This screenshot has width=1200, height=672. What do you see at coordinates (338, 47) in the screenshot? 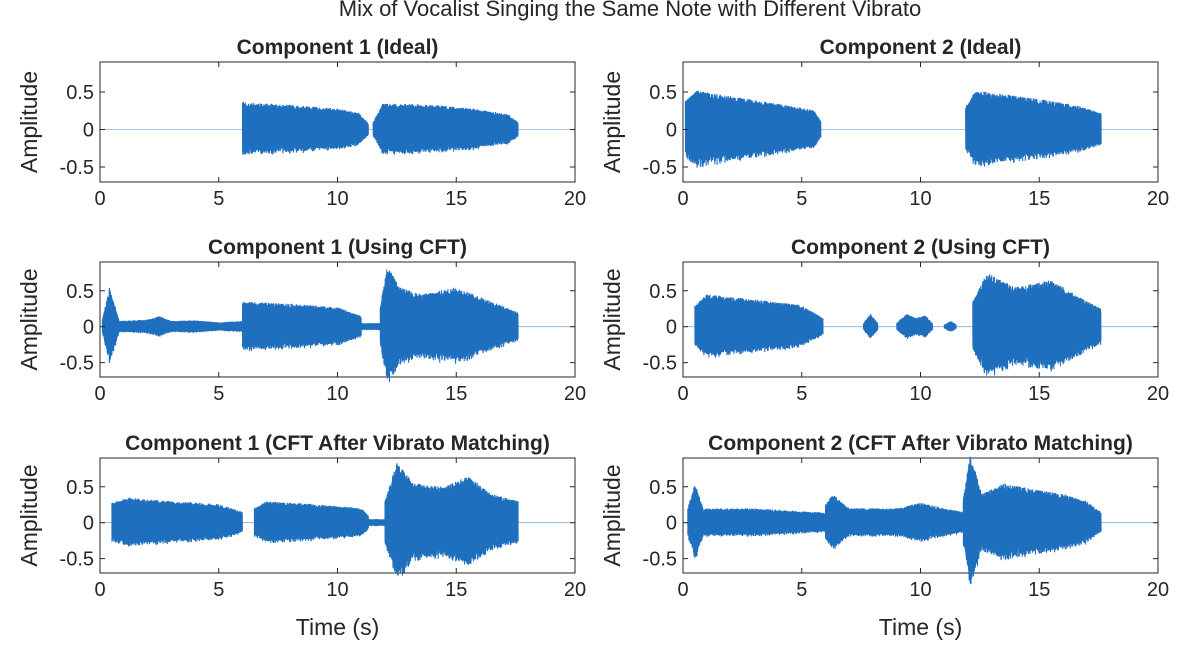
I see `subplot-title: Component 1 (Ideal)` at bounding box center [338, 47].